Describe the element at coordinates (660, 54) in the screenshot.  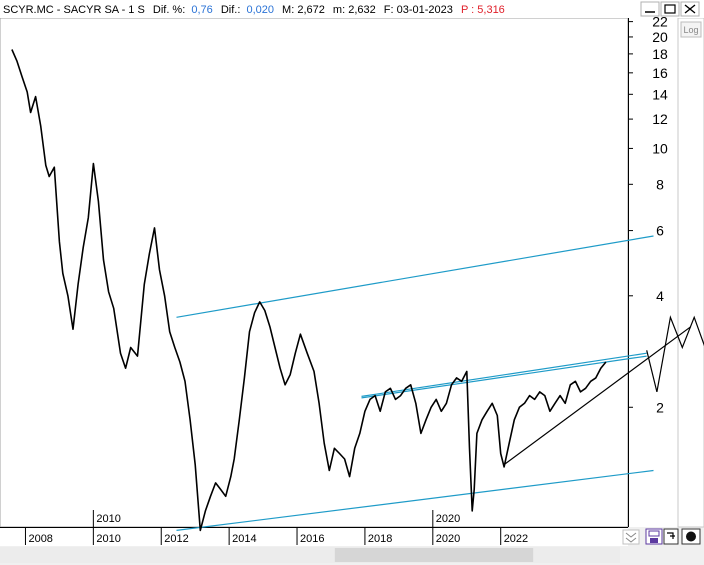
I see `y-tick-label: 18` at that location.